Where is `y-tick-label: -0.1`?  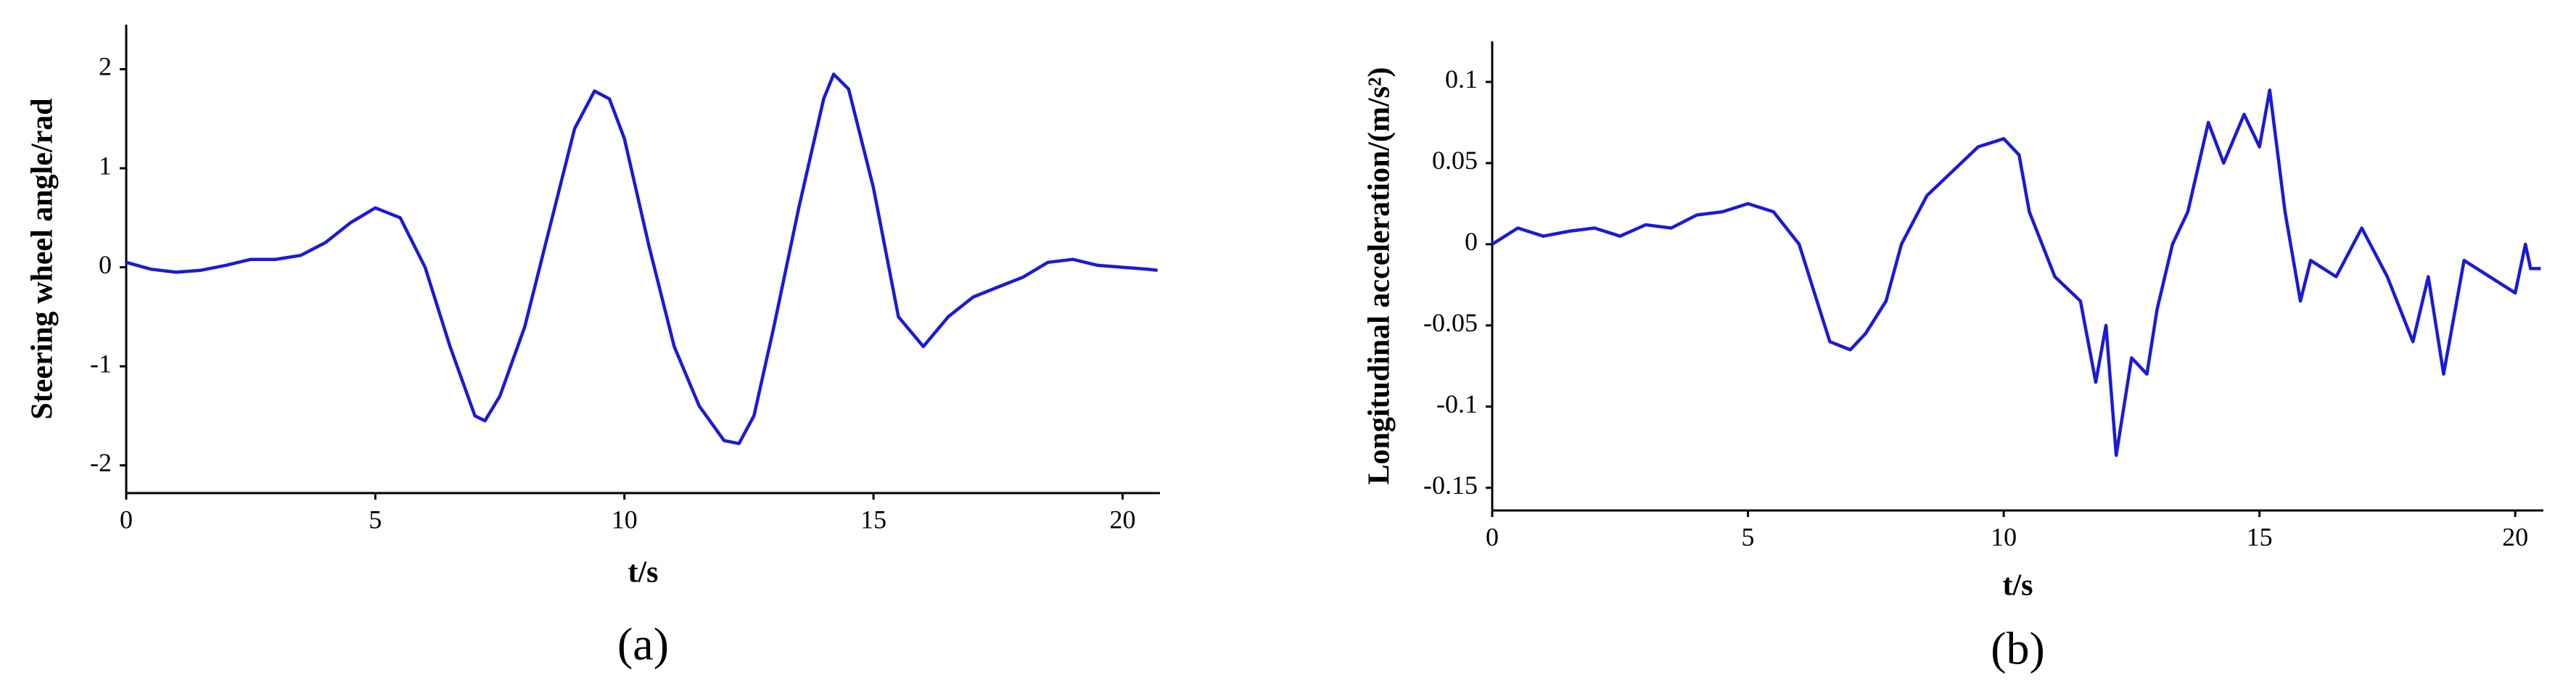 y-tick-label: -0.1 is located at coordinates (1457, 403).